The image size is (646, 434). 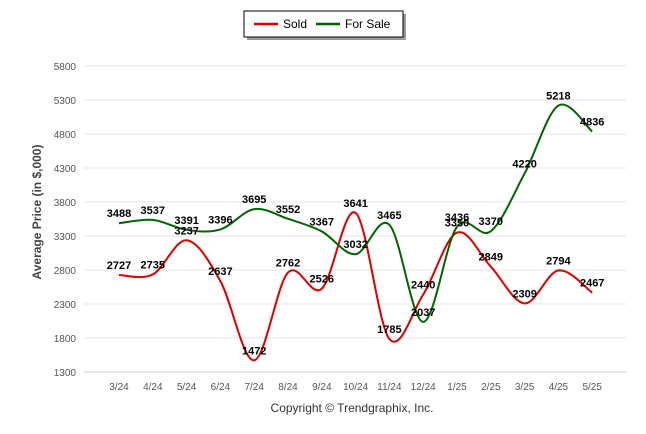 I want to click on y-tick-label: 1800, so click(x=65, y=339).